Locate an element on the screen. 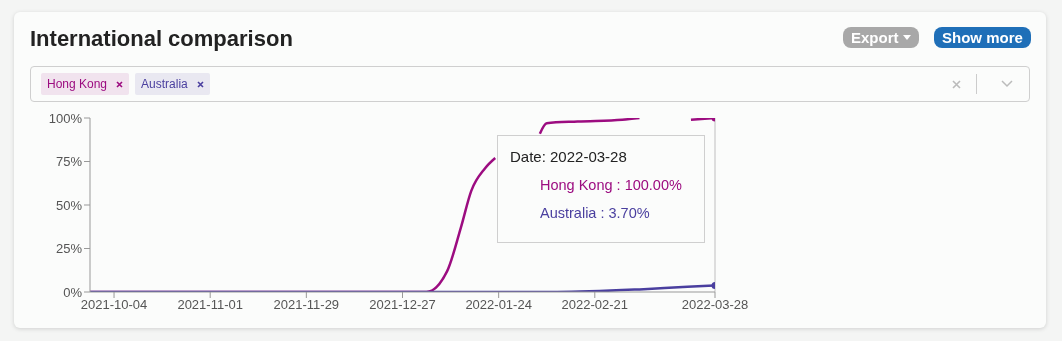 This screenshot has width=1062, height=341. chart-title: International comparison is located at coordinates (161, 39).